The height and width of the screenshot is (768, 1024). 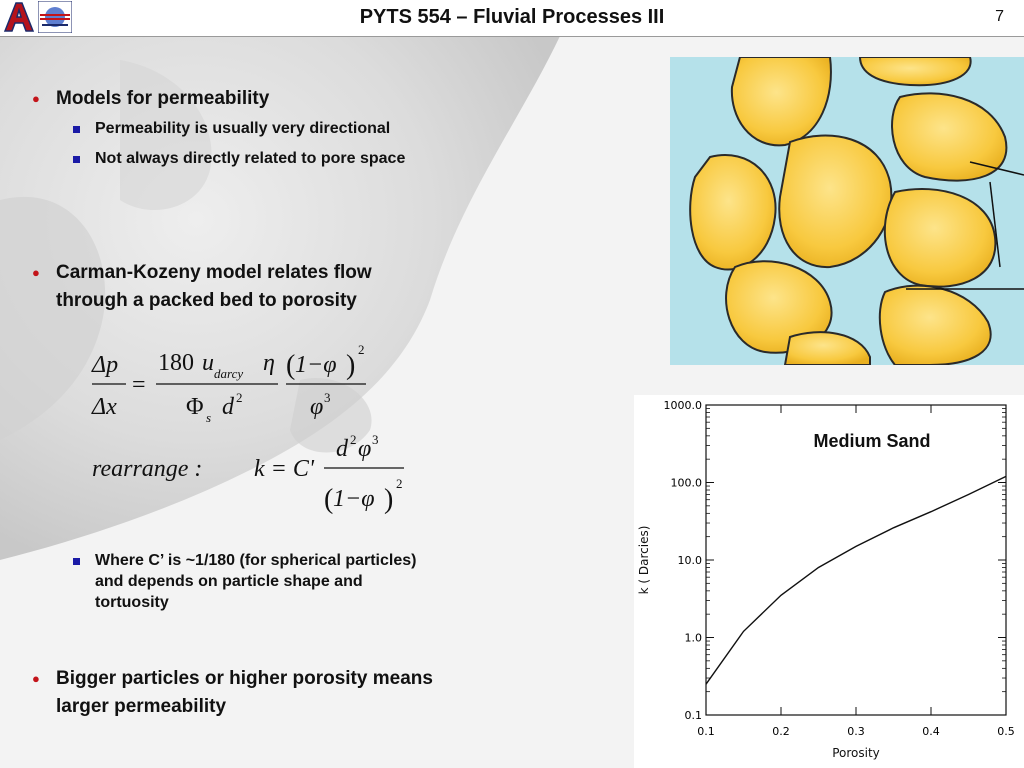 I want to click on page-title: PYTS 554 – Fluvial Processes III, so click(x=512, y=17).